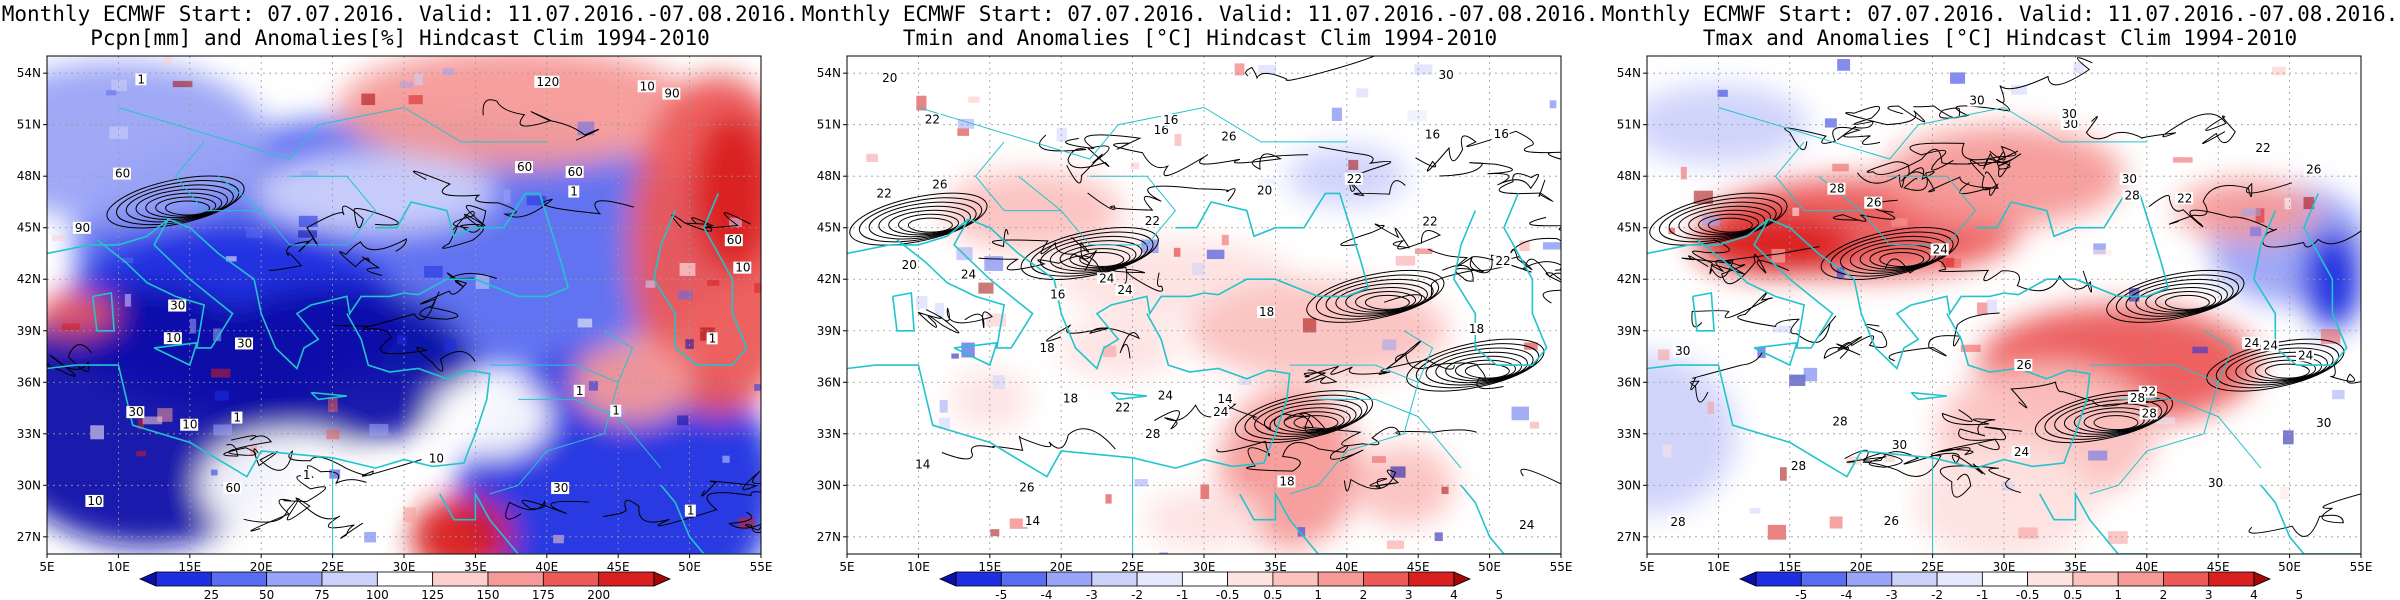  What do you see at coordinates (1227, 594) in the screenshot?
I see `colorbar-label: -0.5` at bounding box center [1227, 594].